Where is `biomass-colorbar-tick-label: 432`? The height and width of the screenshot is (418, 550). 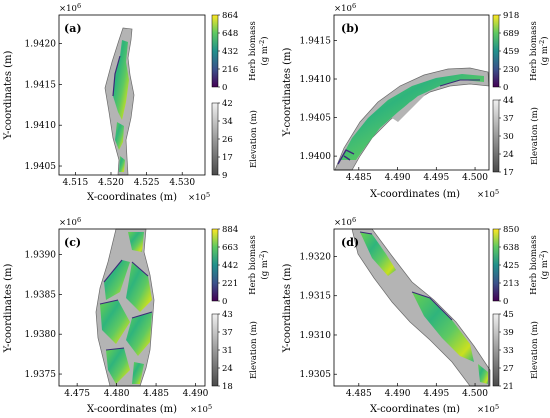
biomass-colorbar-tick-label: 432 is located at coordinates (230, 52).